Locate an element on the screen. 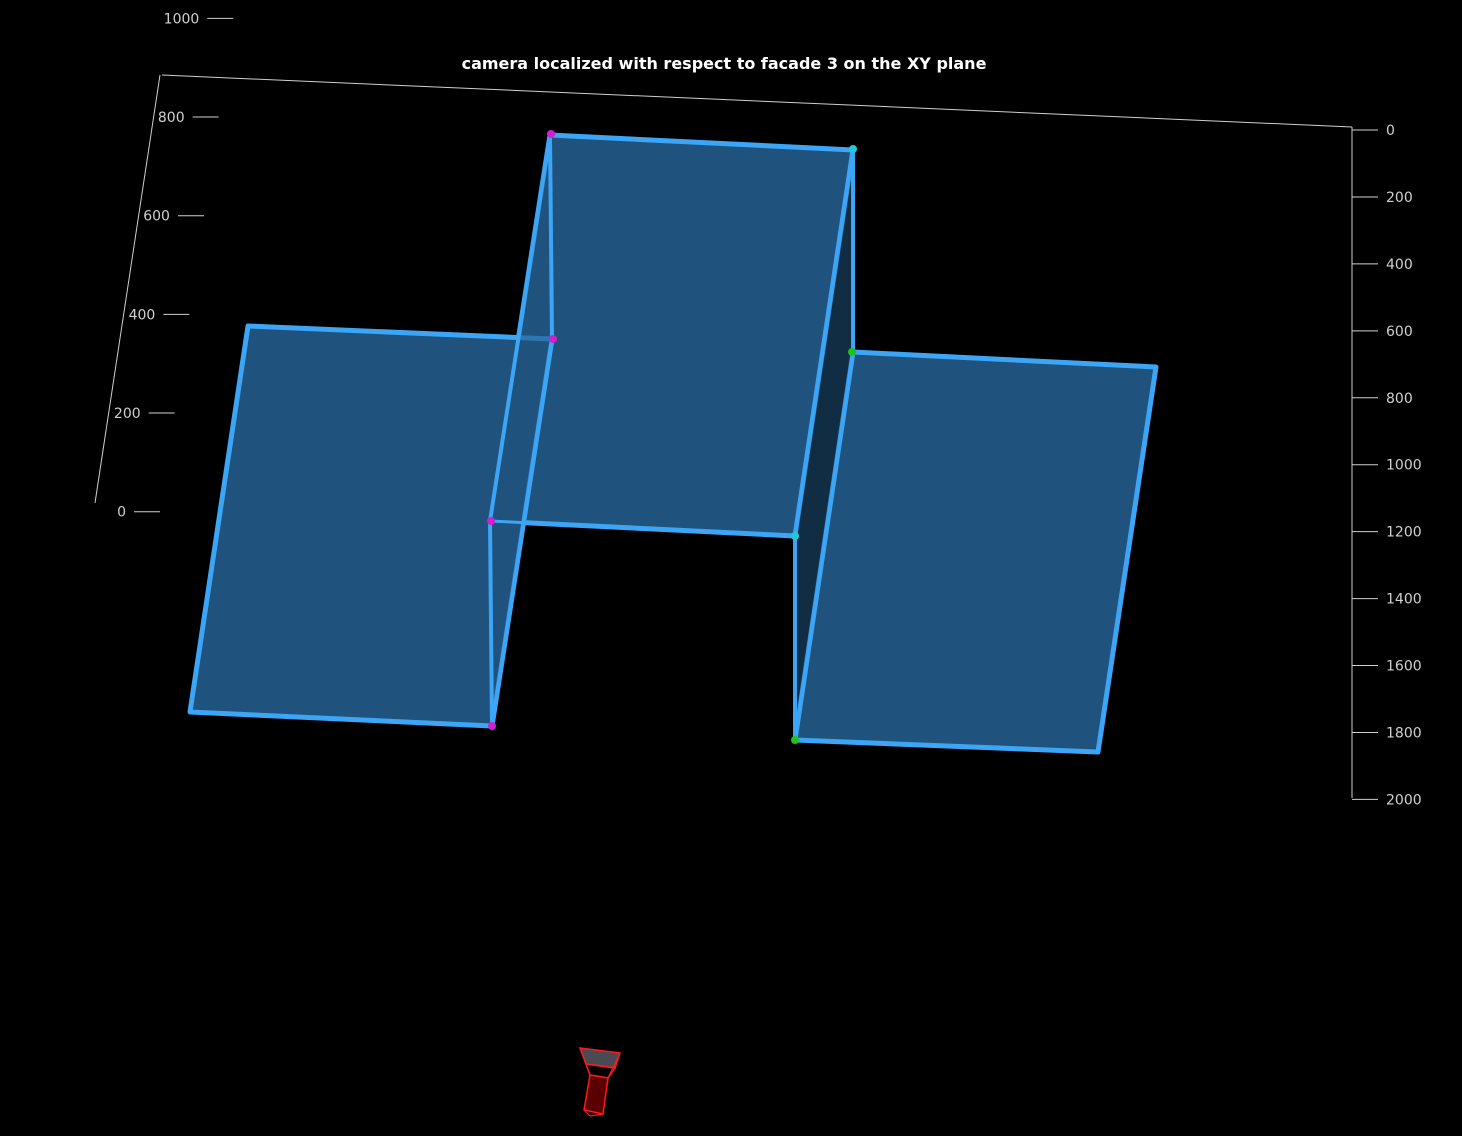  x-axis: -1000-5000500100015002000 is located at coordinates (757, 101).